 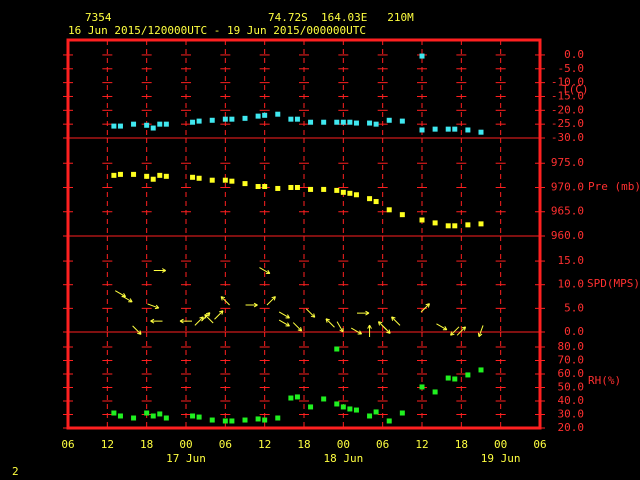 What do you see at coordinates (571, 68) in the screenshot?
I see `y-tick-label: -5.0` at bounding box center [571, 68].